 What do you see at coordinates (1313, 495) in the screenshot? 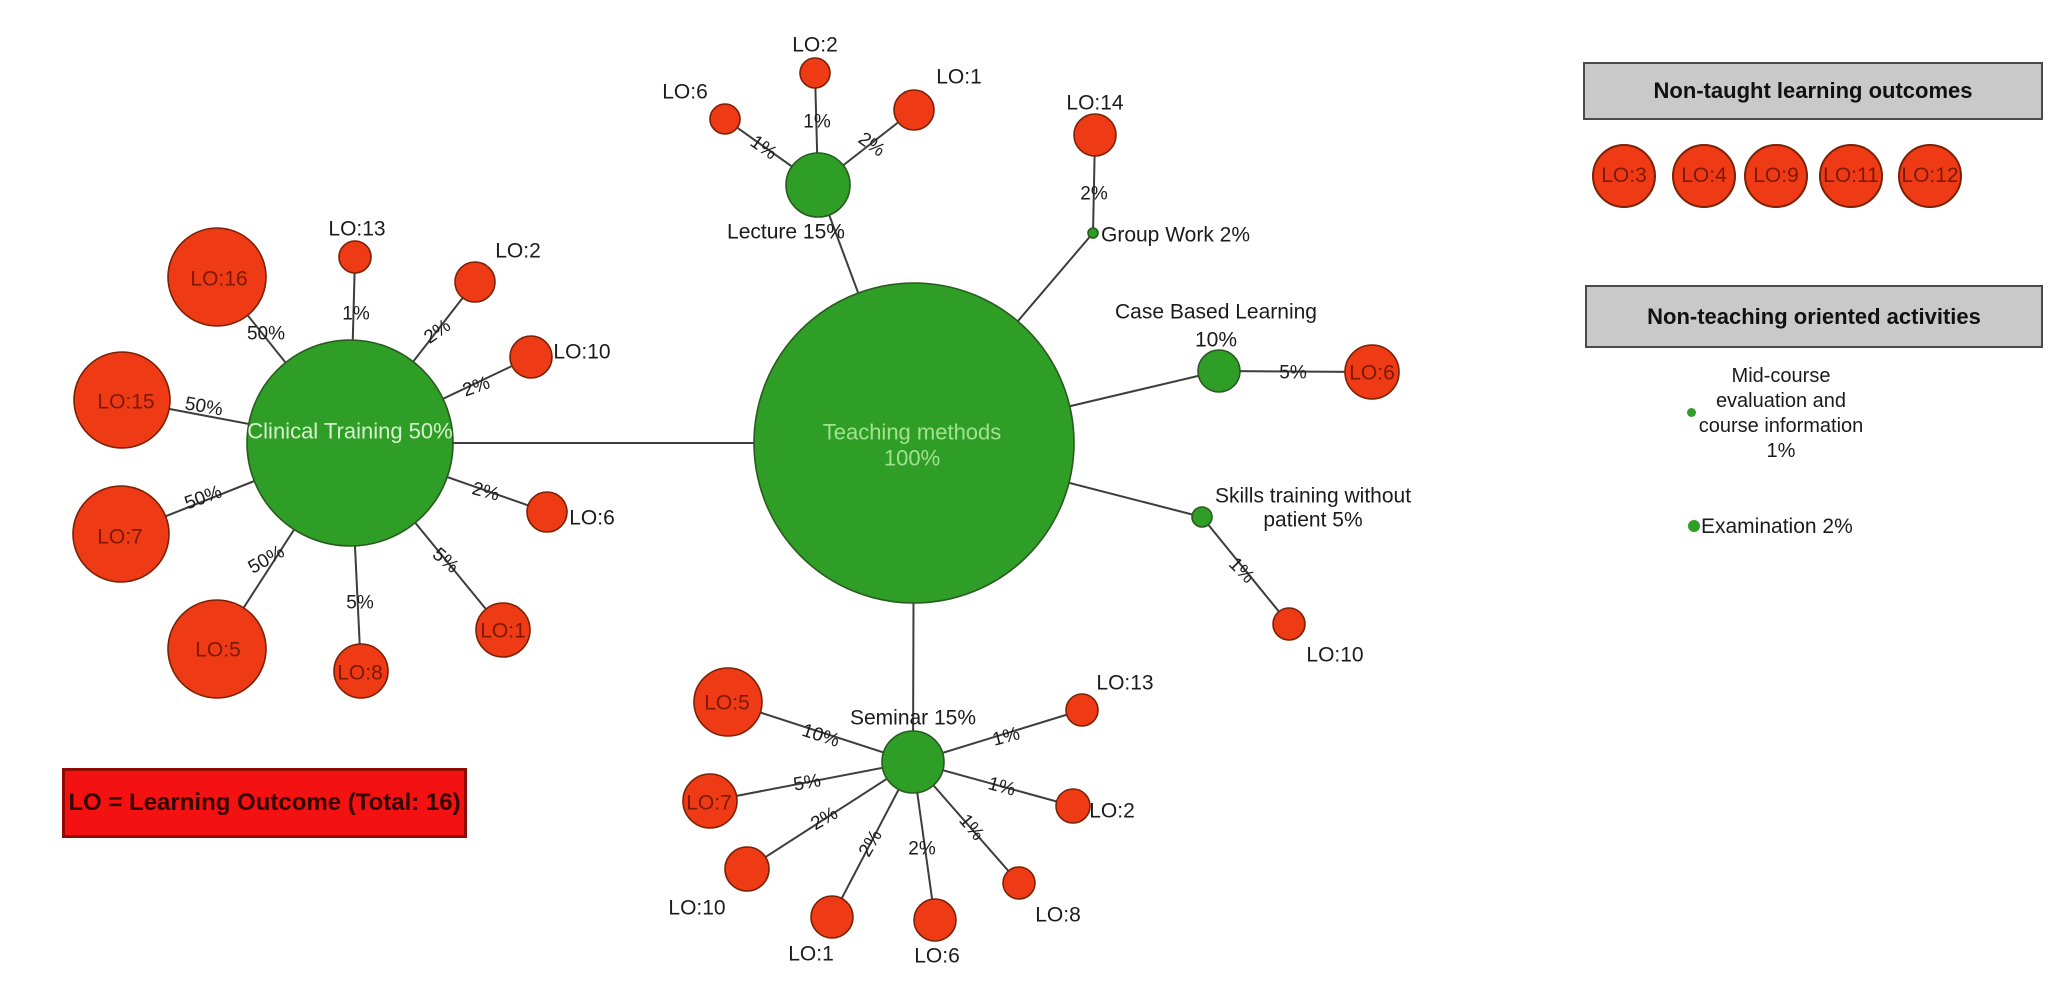
I see `label-skills-0: Skills training without` at bounding box center [1313, 495].